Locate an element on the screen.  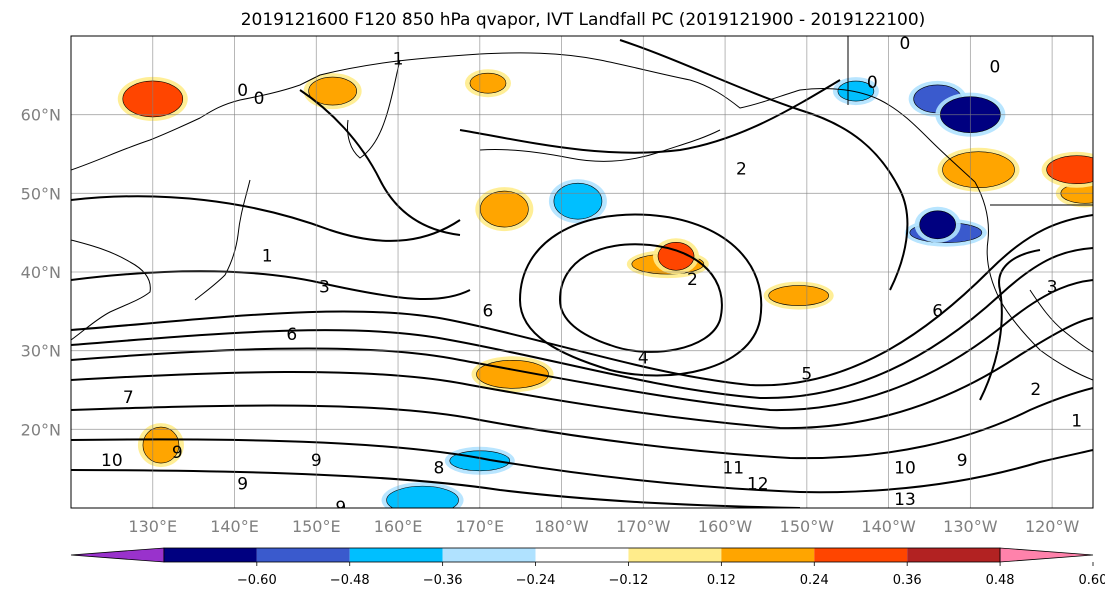
korea-china-coastline is located at coordinates (111, 290).